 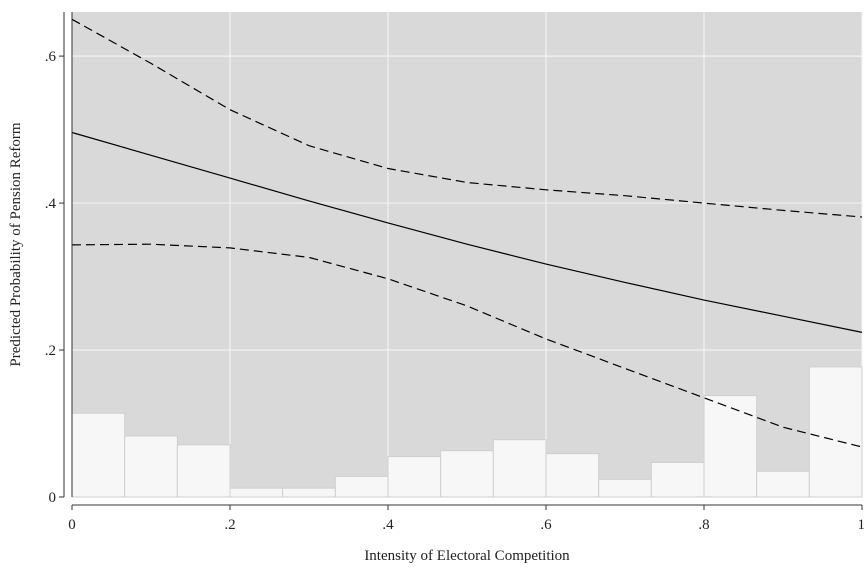 What do you see at coordinates (51, 57) in the screenshot?
I see `y-tick-label: .6` at bounding box center [51, 57].